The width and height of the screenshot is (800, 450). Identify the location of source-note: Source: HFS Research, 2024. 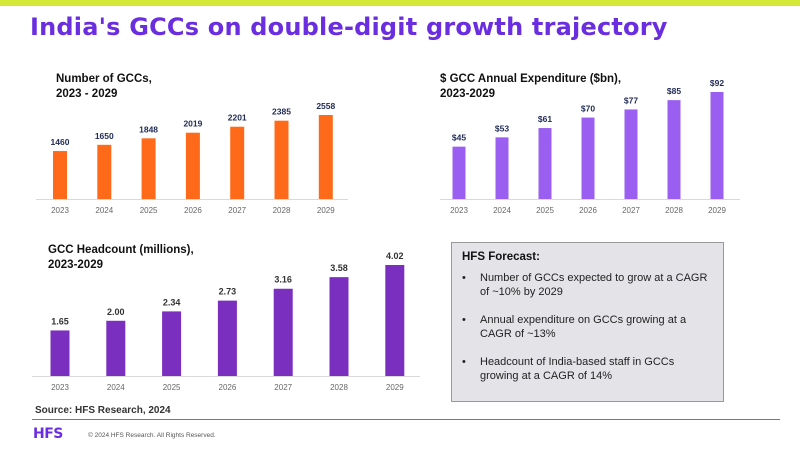
(103, 410).